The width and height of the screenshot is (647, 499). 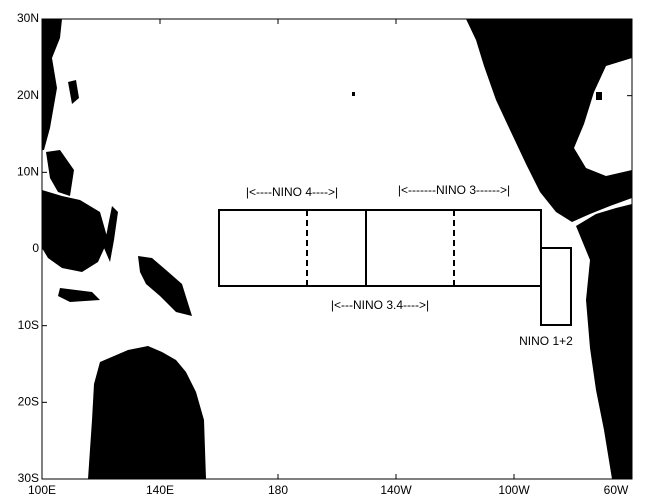 What do you see at coordinates (79, 295) in the screenshot?
I see `java` at bounding box center [79, 295].